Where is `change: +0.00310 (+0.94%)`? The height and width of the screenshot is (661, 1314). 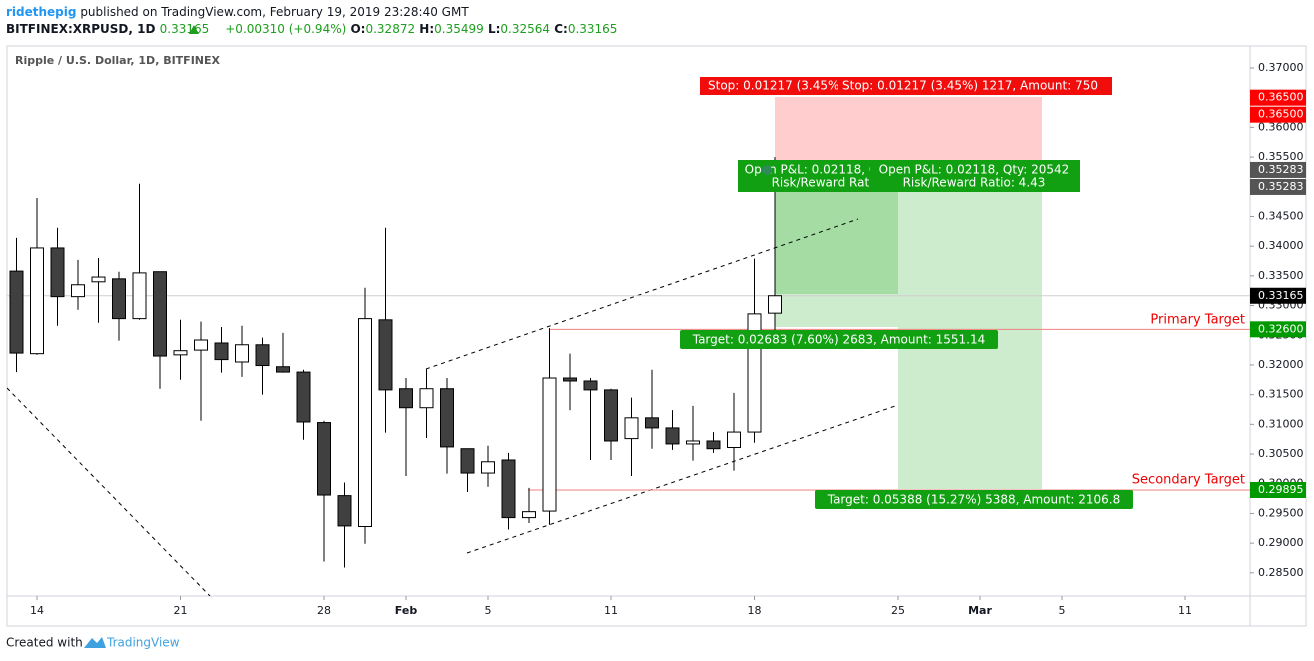 change: +0.00310 (+0.94%) is located at coordinates (285, 29).